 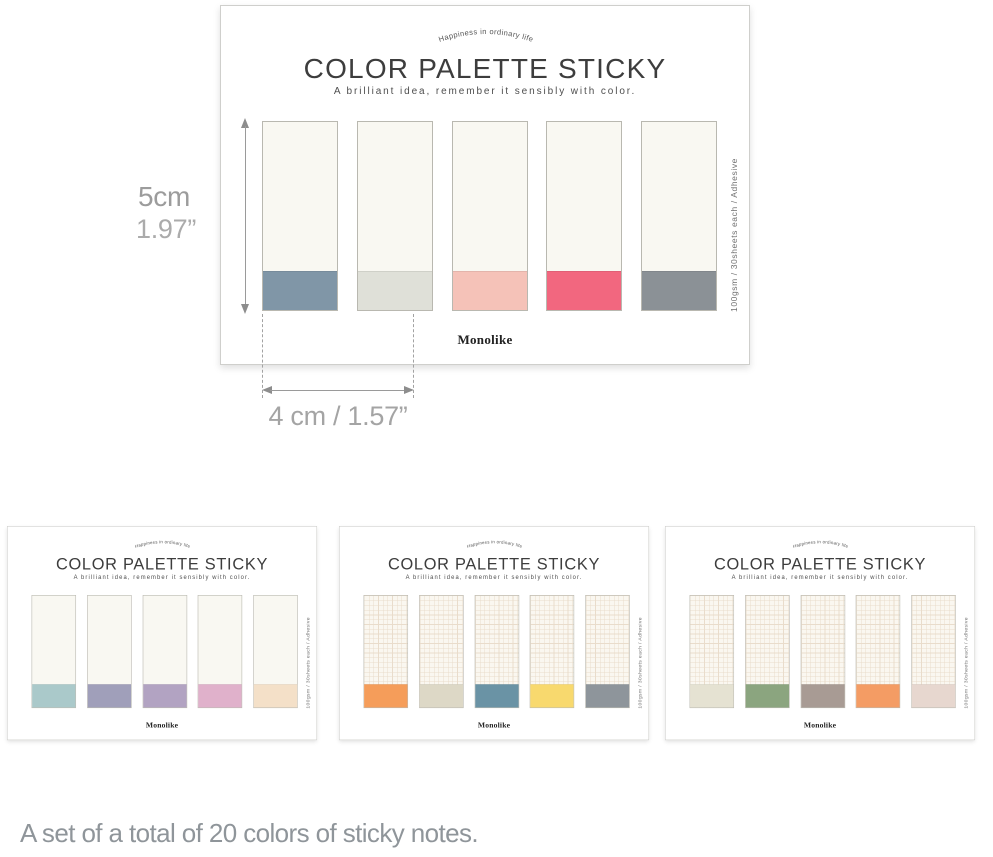 I want to click on height-dimension-arrow, so click(x=245, y=216).